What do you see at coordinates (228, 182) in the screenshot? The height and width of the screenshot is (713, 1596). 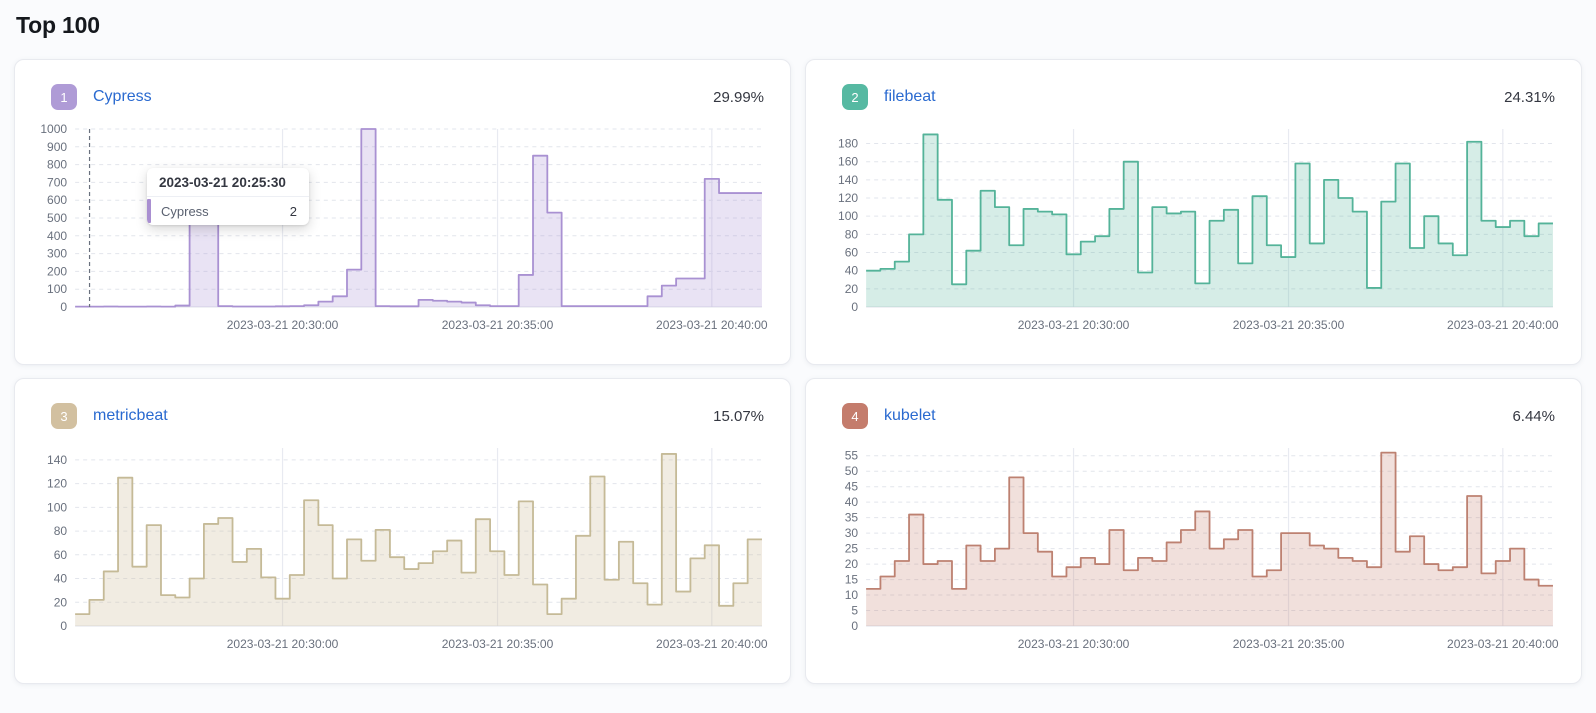 I see `tooltip-date: 2023-03-21 20:25:30` at bounding box center [228, 182].